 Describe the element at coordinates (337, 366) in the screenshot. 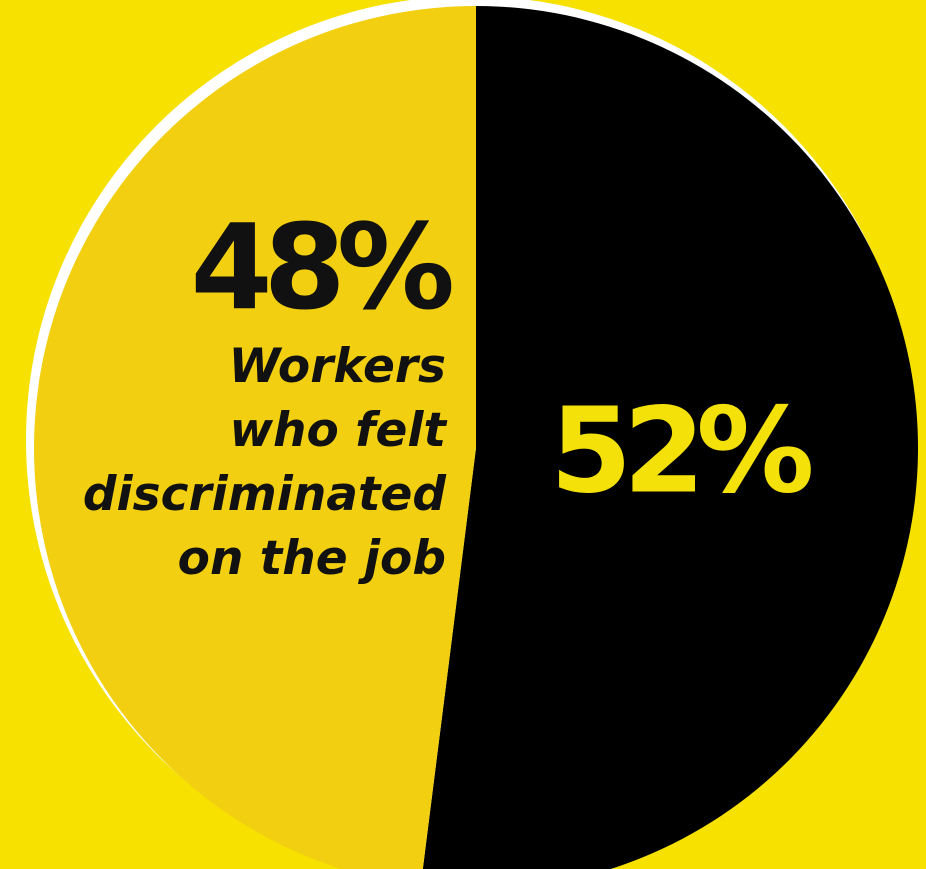

I see `slice-description-line: Workers` at that location.